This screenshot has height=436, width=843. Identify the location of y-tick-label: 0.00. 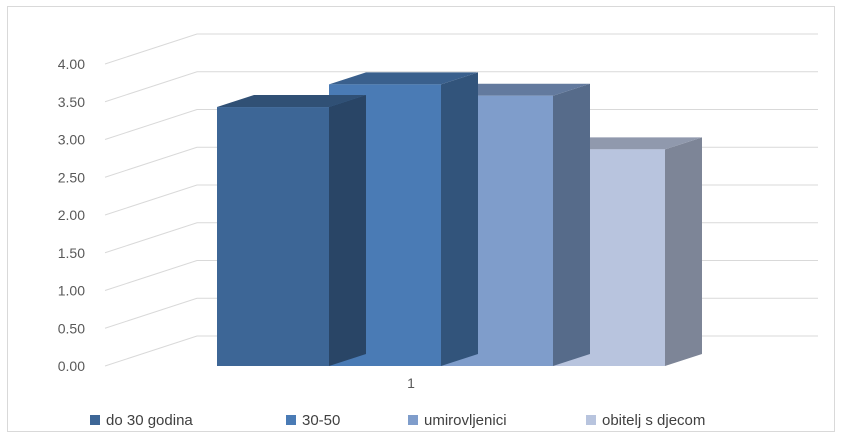
(71, 366).